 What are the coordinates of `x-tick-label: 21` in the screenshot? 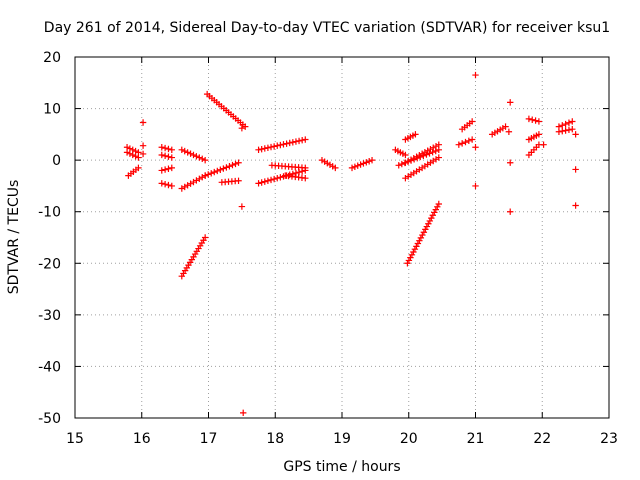 It's located at (476, 439).